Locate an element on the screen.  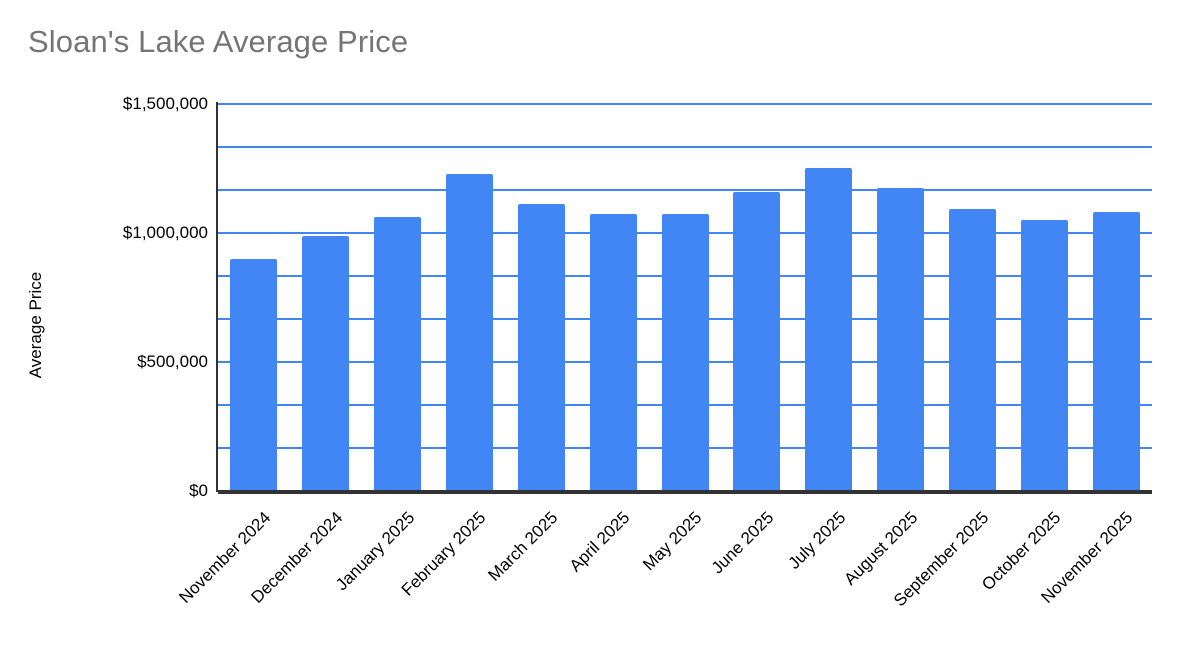
x-axis-line is located at coordinates (685, 492).